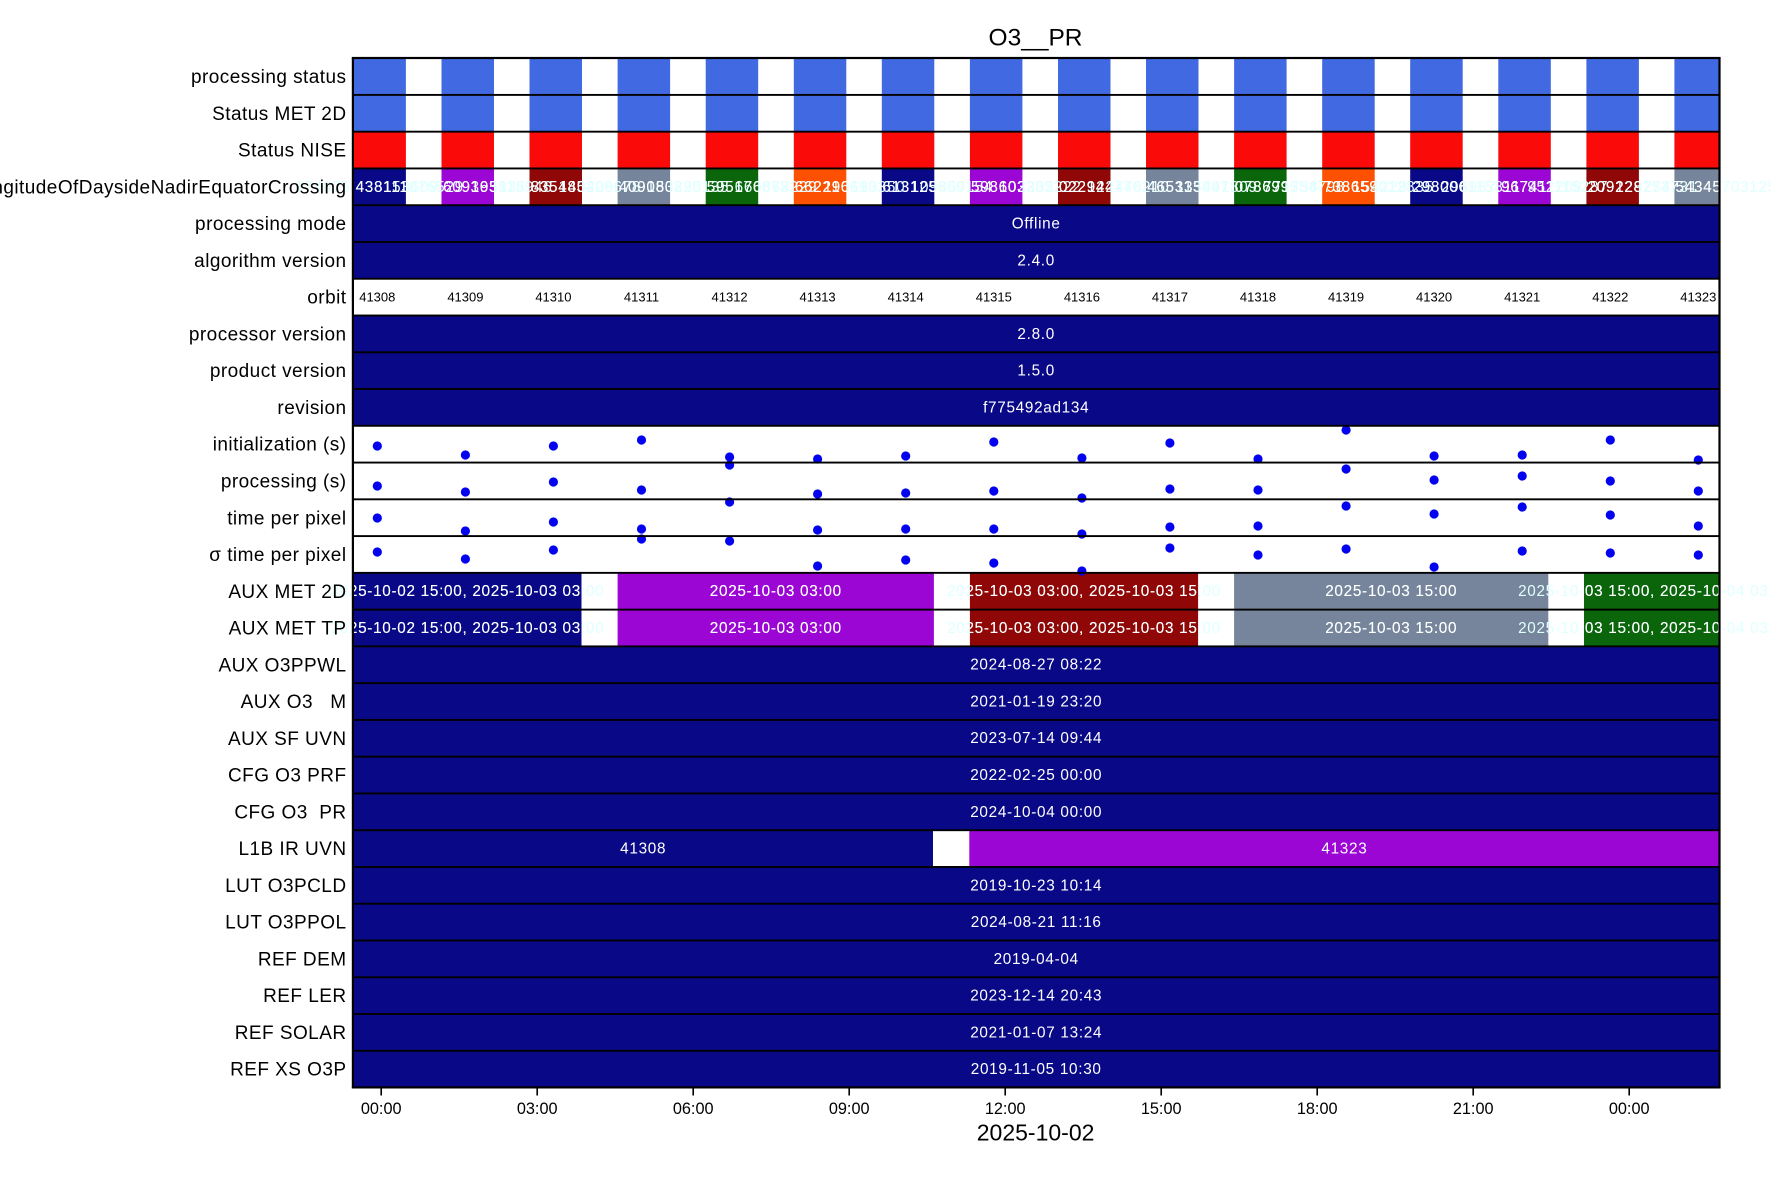  What do you see at coordinates (1261, 187) in the screenshot?
I see `svg-text: 113007.078699554798` at bounding box center [1261, 187].